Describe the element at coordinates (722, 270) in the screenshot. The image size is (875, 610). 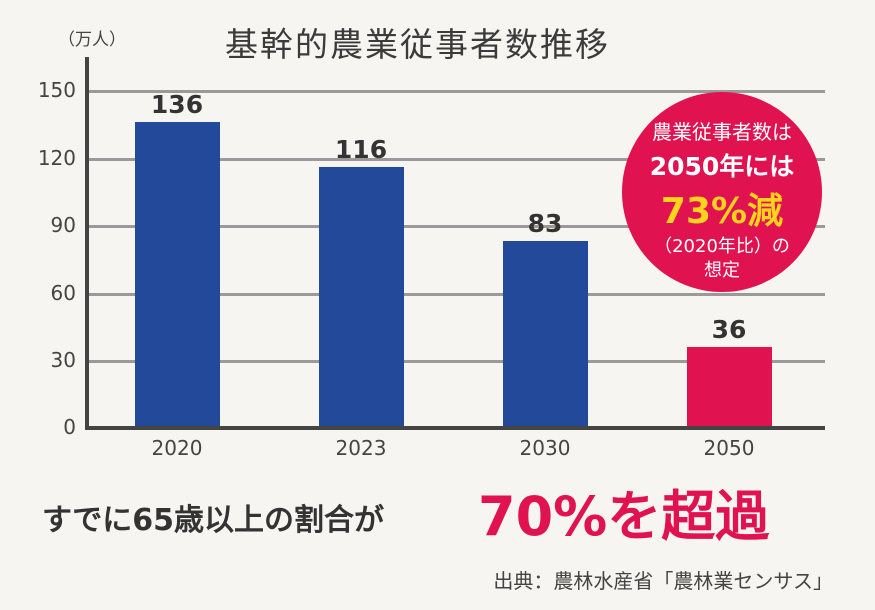
I see `callout-line5: 想定` at that location.